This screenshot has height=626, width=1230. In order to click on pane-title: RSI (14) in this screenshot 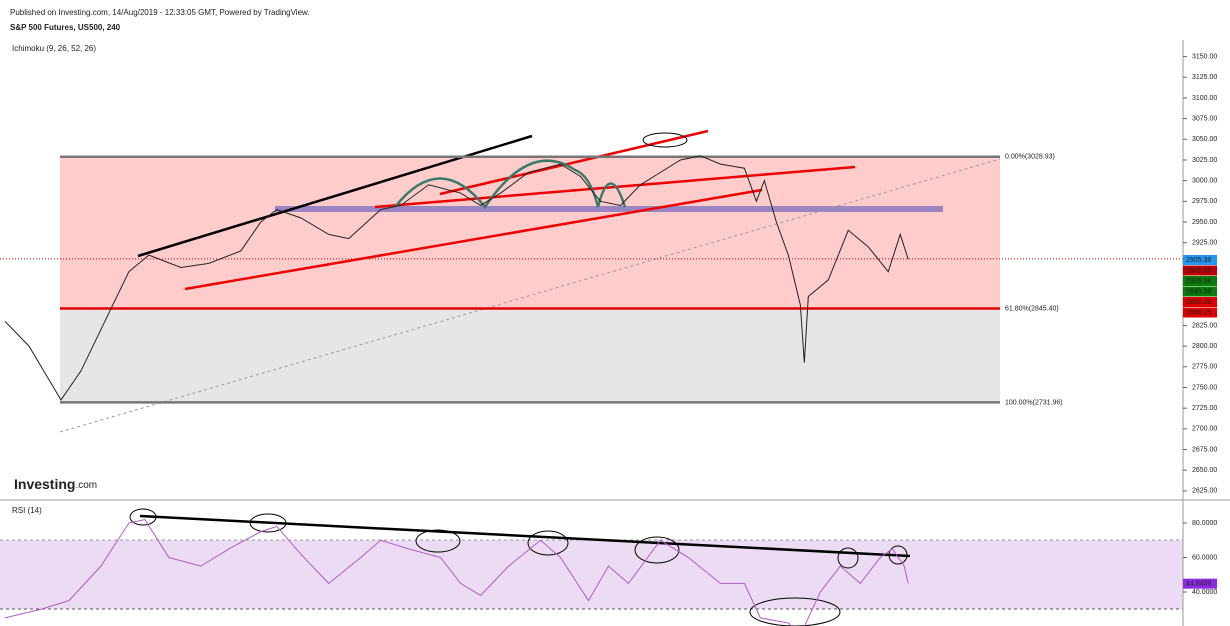, I will do `click(27, 510)`.